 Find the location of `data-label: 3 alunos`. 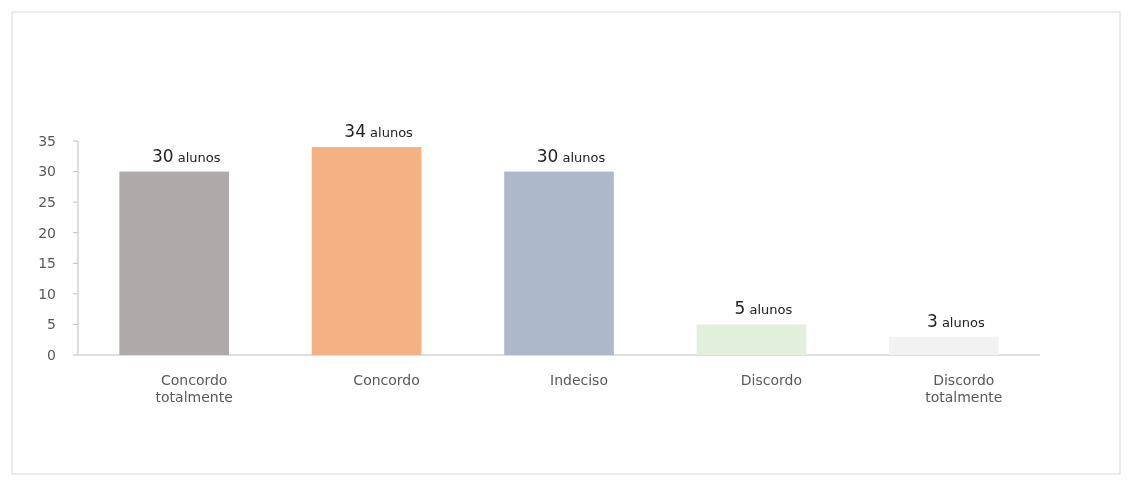

data-label: 3 alunos is located at coordinates (955, 320).